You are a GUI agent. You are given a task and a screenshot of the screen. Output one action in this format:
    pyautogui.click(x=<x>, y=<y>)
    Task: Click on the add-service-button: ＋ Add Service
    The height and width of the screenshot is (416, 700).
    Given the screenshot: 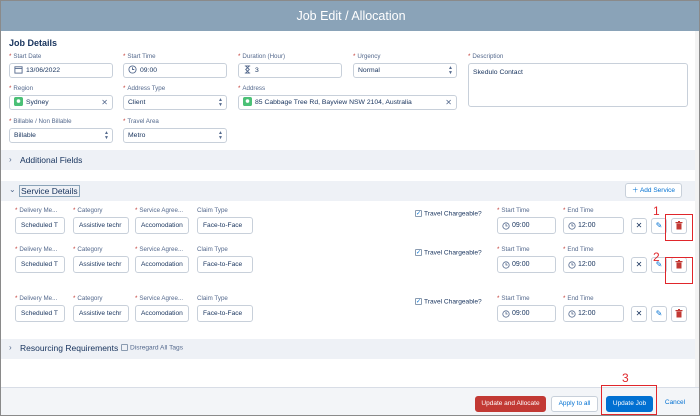 What is the action you would take?
    pyautogui.click(x=653, y=190)
    